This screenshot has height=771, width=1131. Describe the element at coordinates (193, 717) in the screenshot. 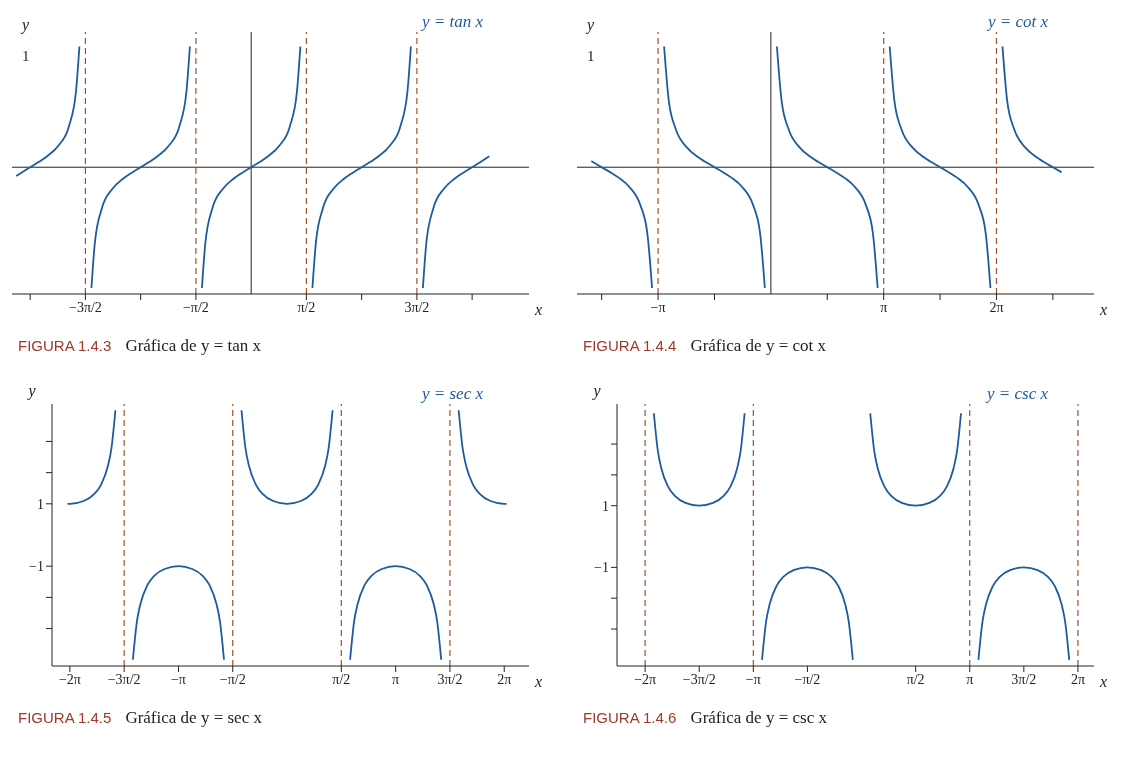

I see `text: Gráfica de y = sec x` at that location.